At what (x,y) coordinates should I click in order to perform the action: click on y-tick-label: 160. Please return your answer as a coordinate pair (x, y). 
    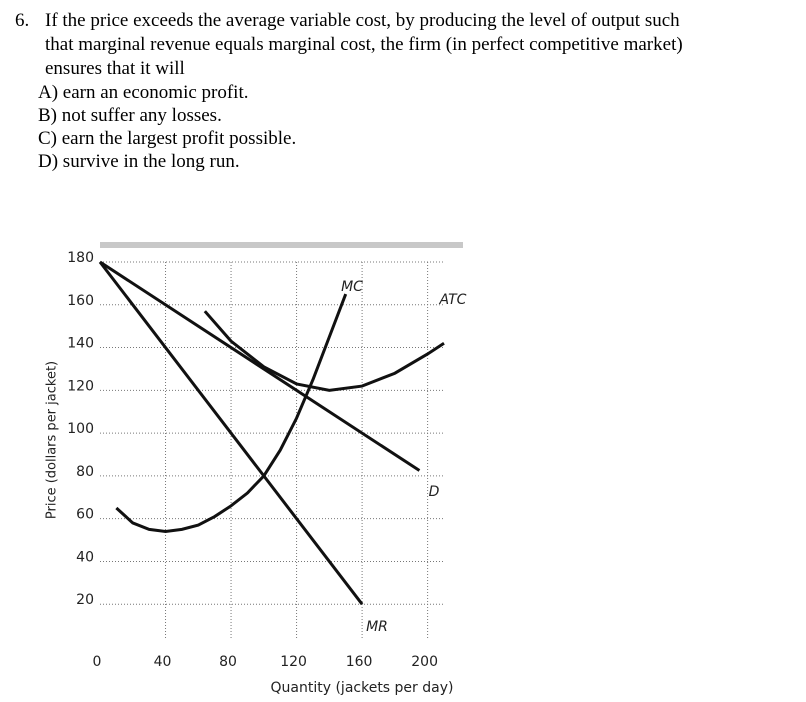
    Looking at the image, I should click on (80, 301).